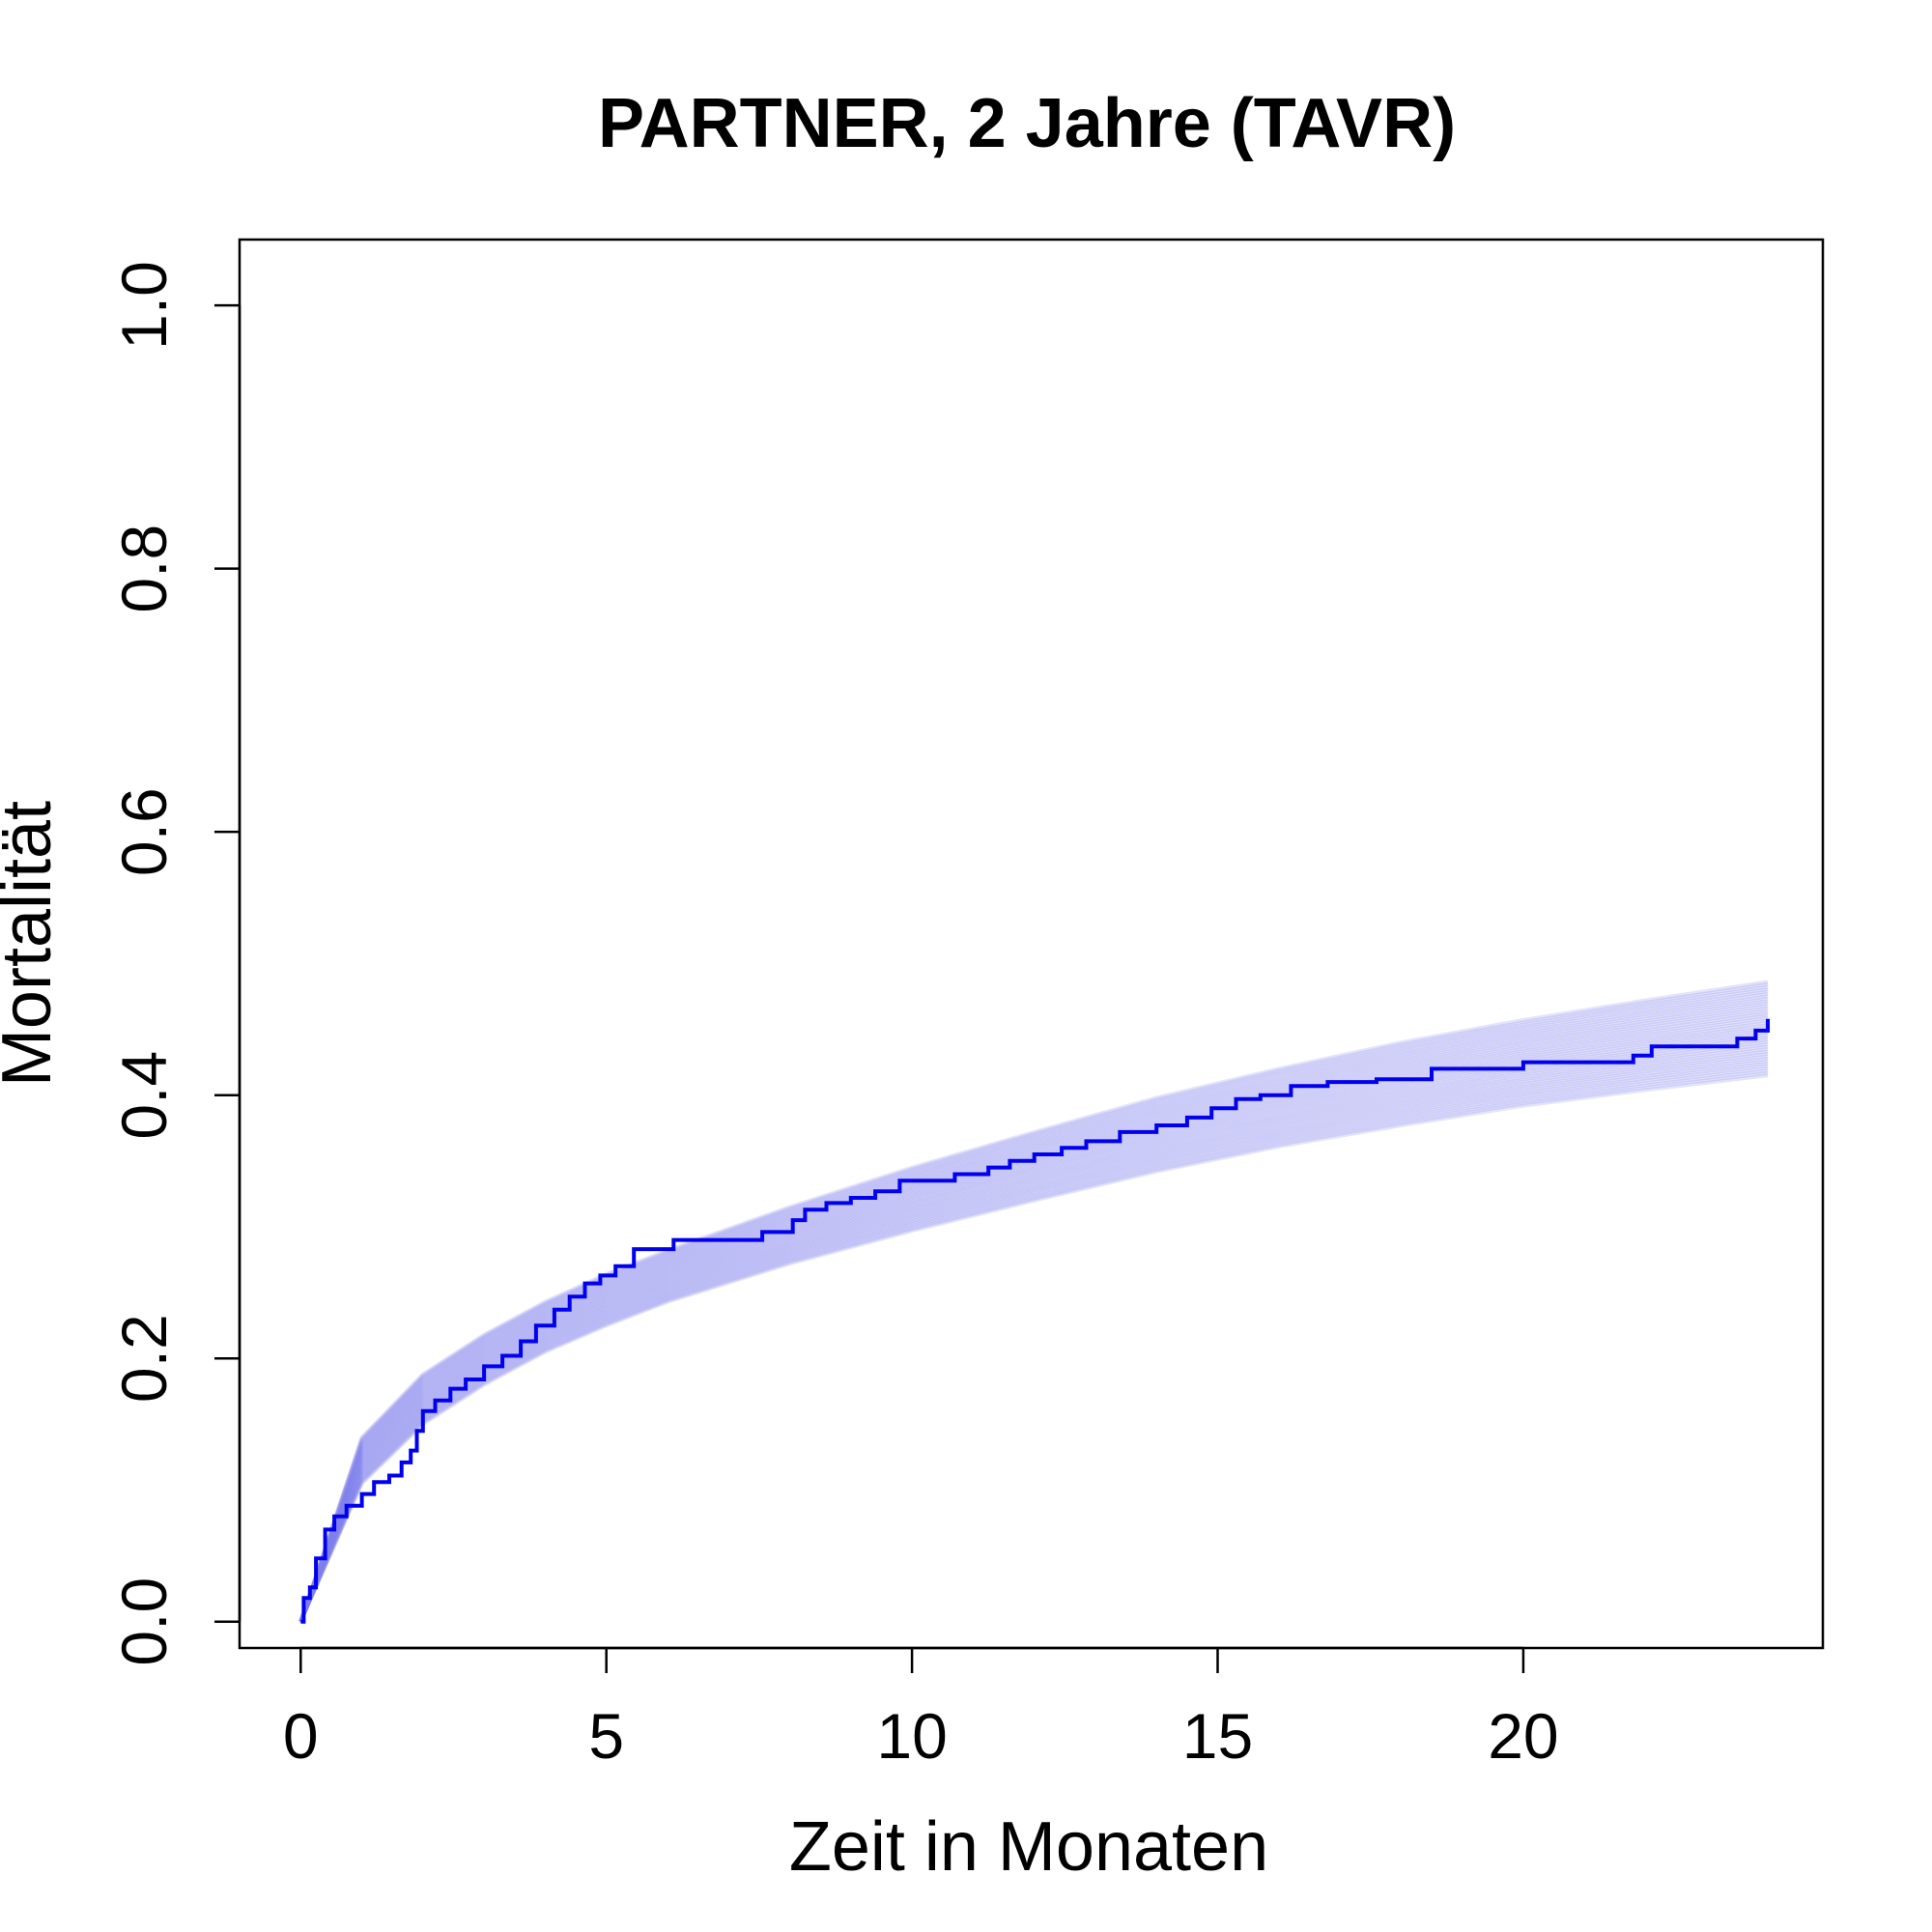 The image size is (1932, 1932). I want to click on y-tick-label: 0.0, so click(144, 1621).